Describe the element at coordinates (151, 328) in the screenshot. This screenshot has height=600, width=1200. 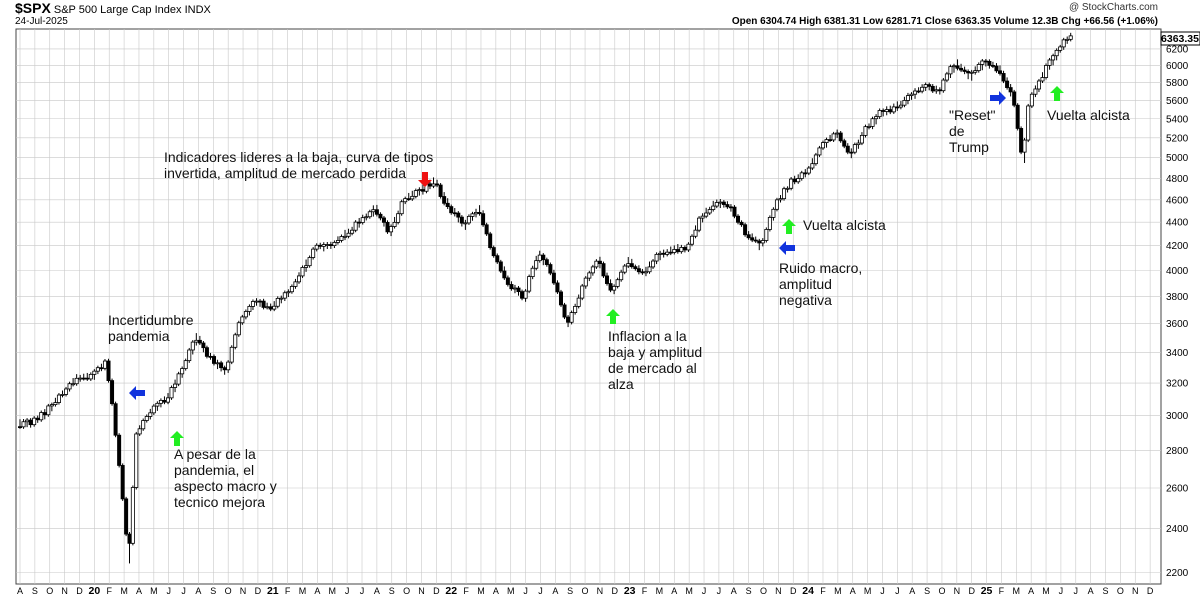
I see `annotation-pandemia: Incertidumbre pandemia` at that location.